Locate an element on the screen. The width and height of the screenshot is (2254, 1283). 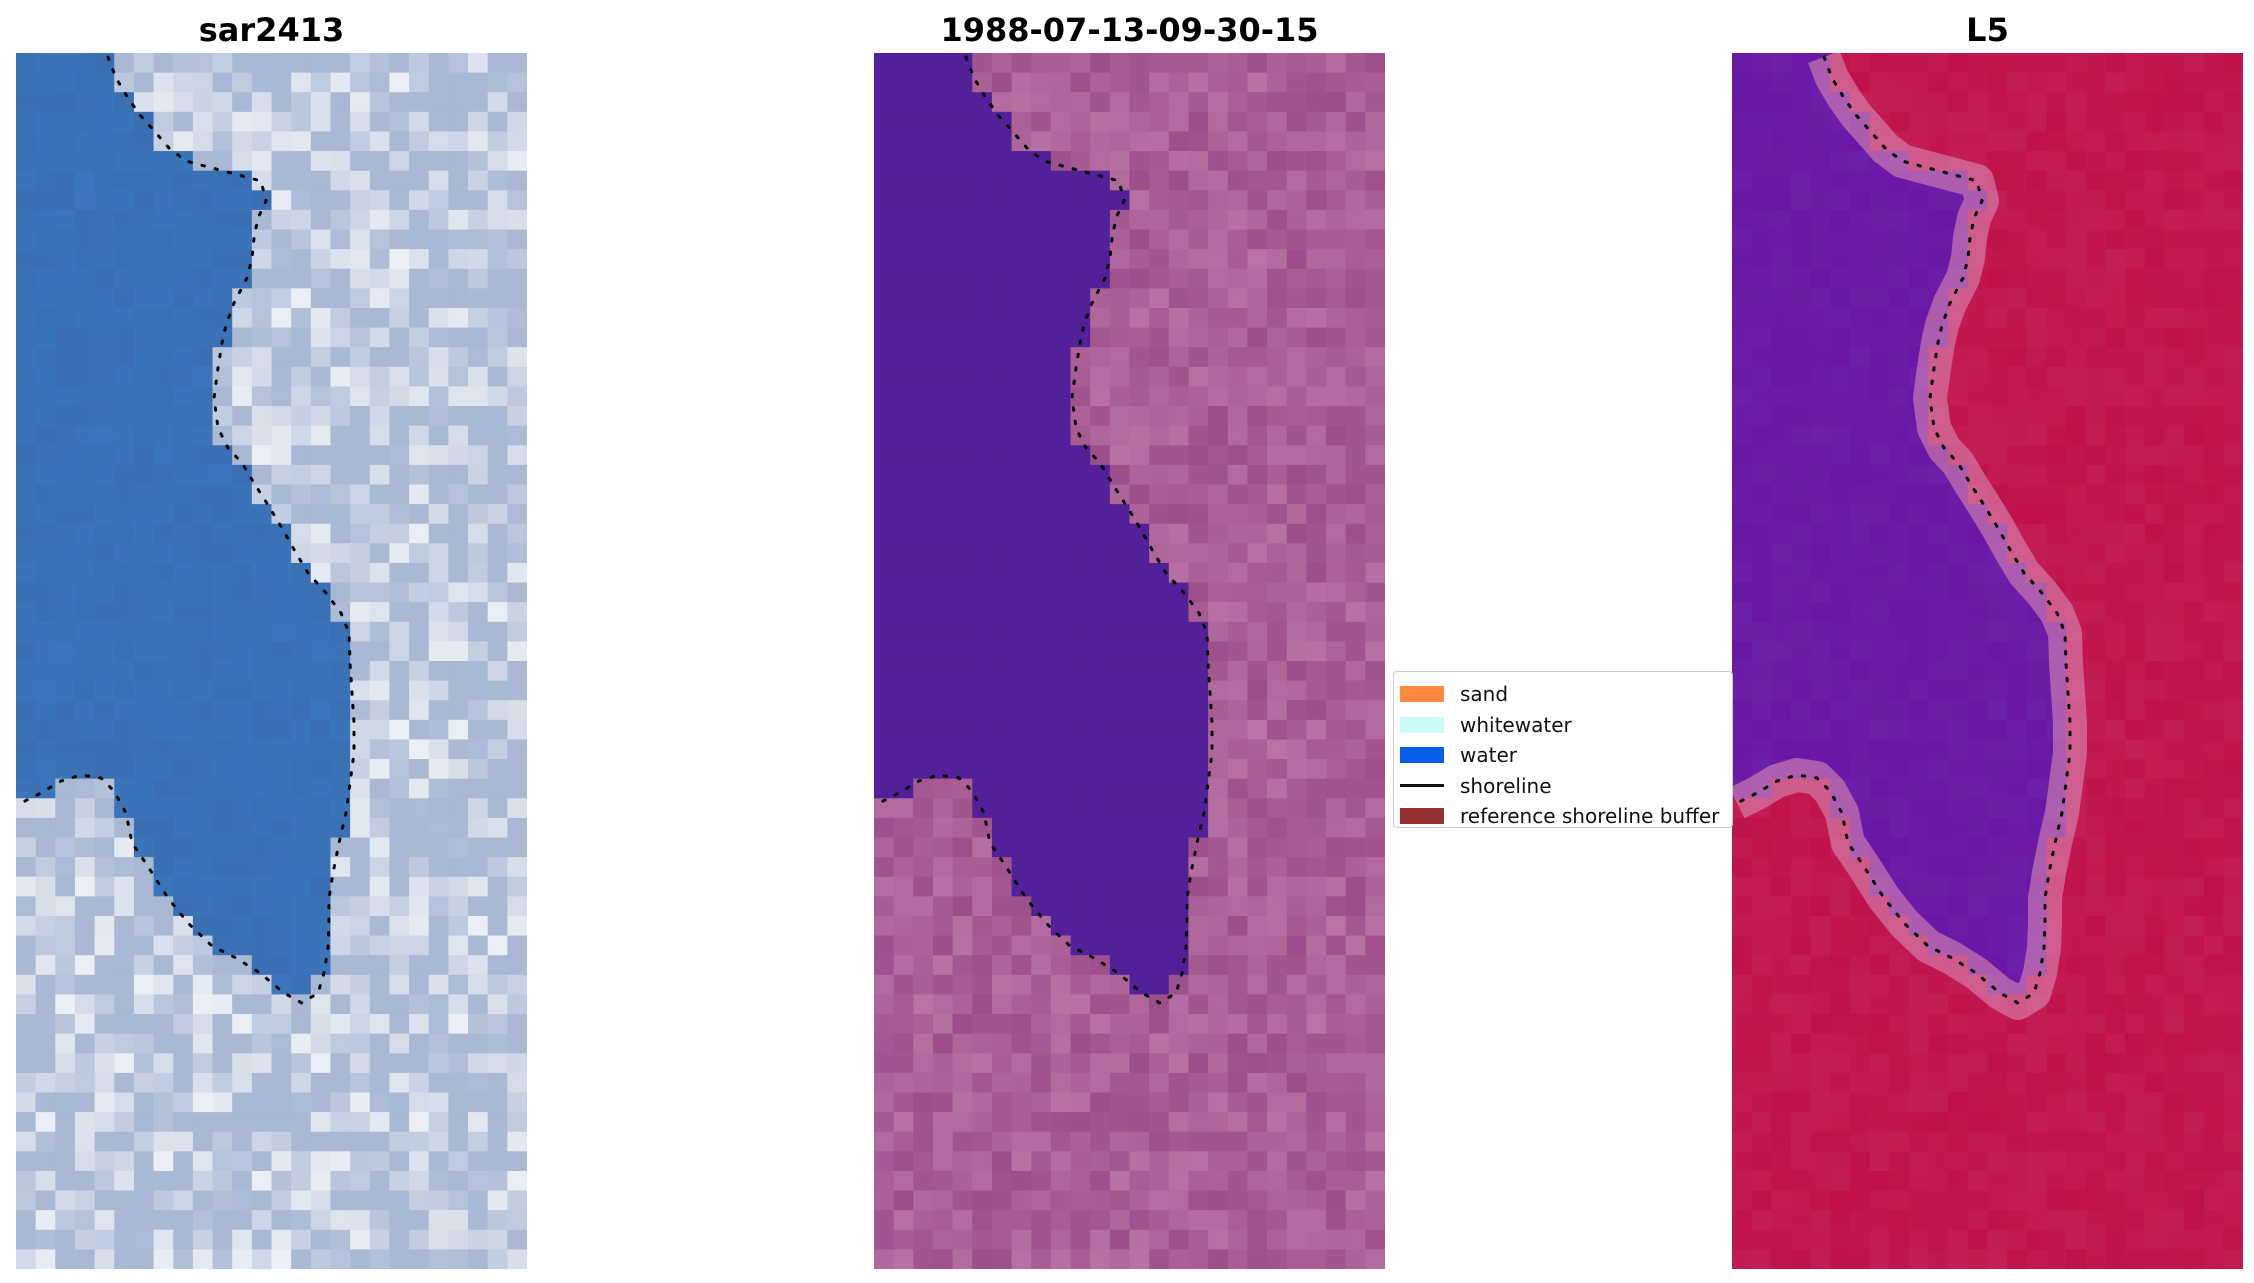
legend-item-shoreline: shoreline is located at coordinates (1566, 786).